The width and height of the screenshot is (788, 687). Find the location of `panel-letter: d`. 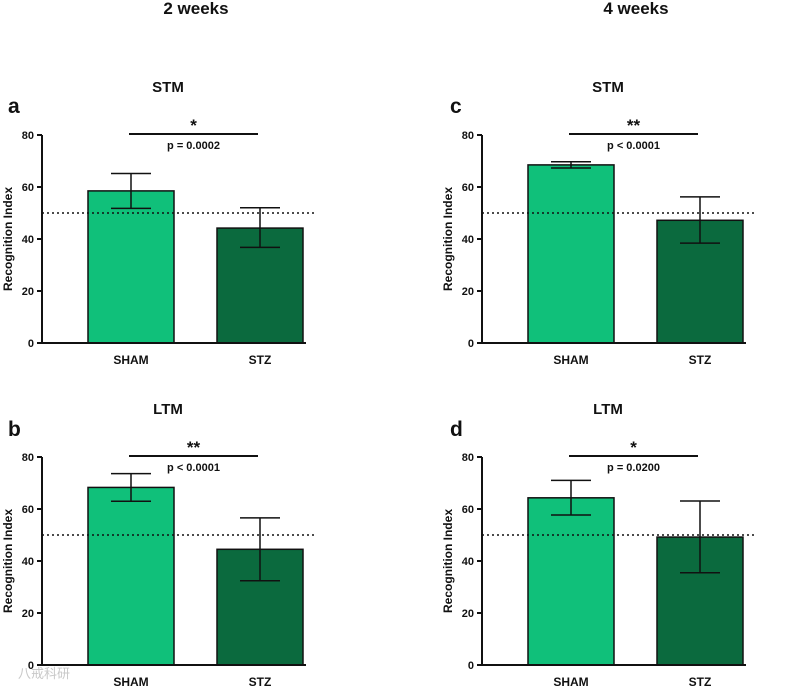

panel-letter: d is located at coordinates (456, 429).